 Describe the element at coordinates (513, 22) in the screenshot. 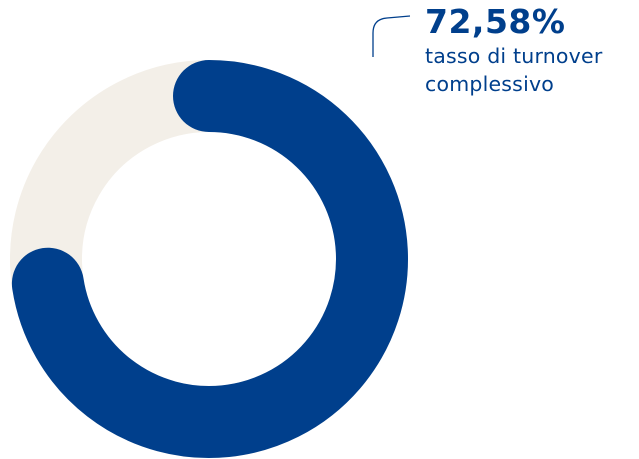

I see `turnover-value-label: 72,58%` at that location.